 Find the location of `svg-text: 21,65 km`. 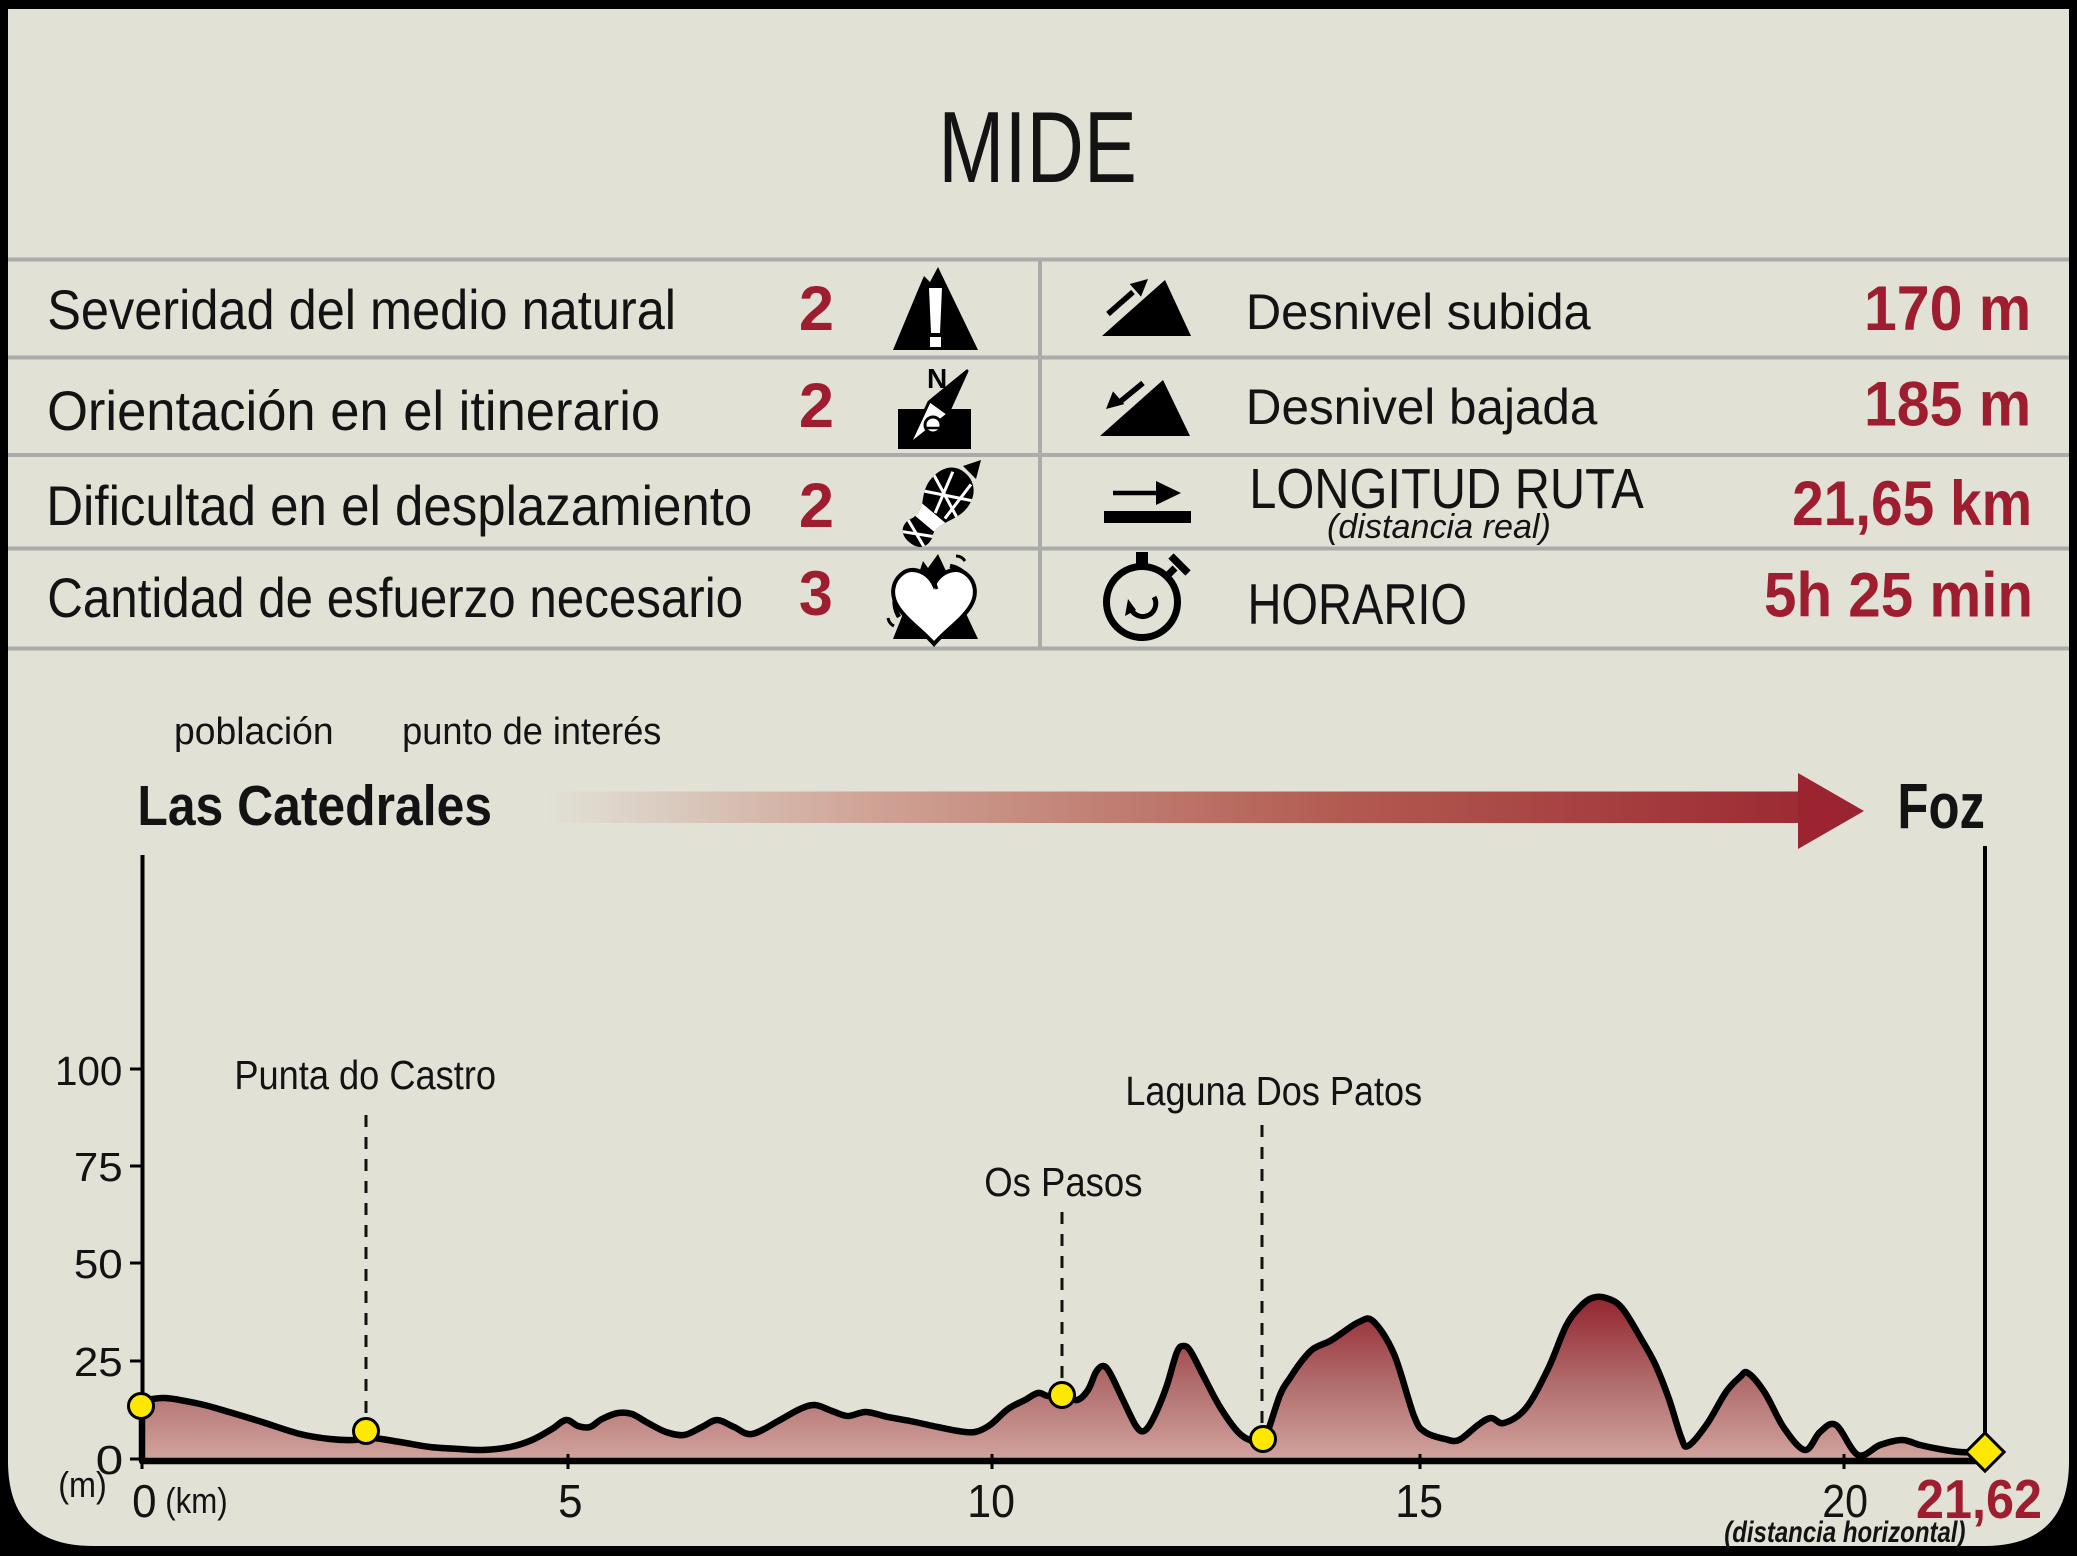

svg-text: 21,65 km is located at coordinates (1912, 503).